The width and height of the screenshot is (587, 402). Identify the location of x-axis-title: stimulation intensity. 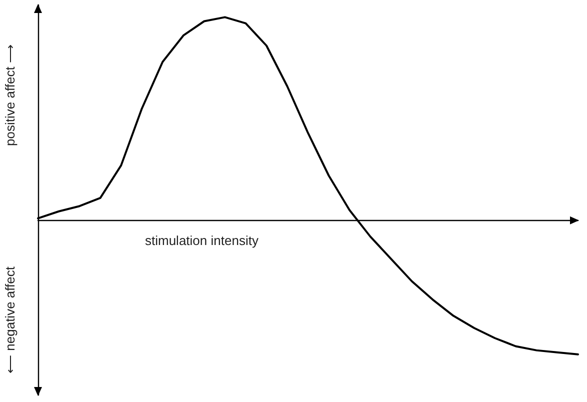
(202, 240).